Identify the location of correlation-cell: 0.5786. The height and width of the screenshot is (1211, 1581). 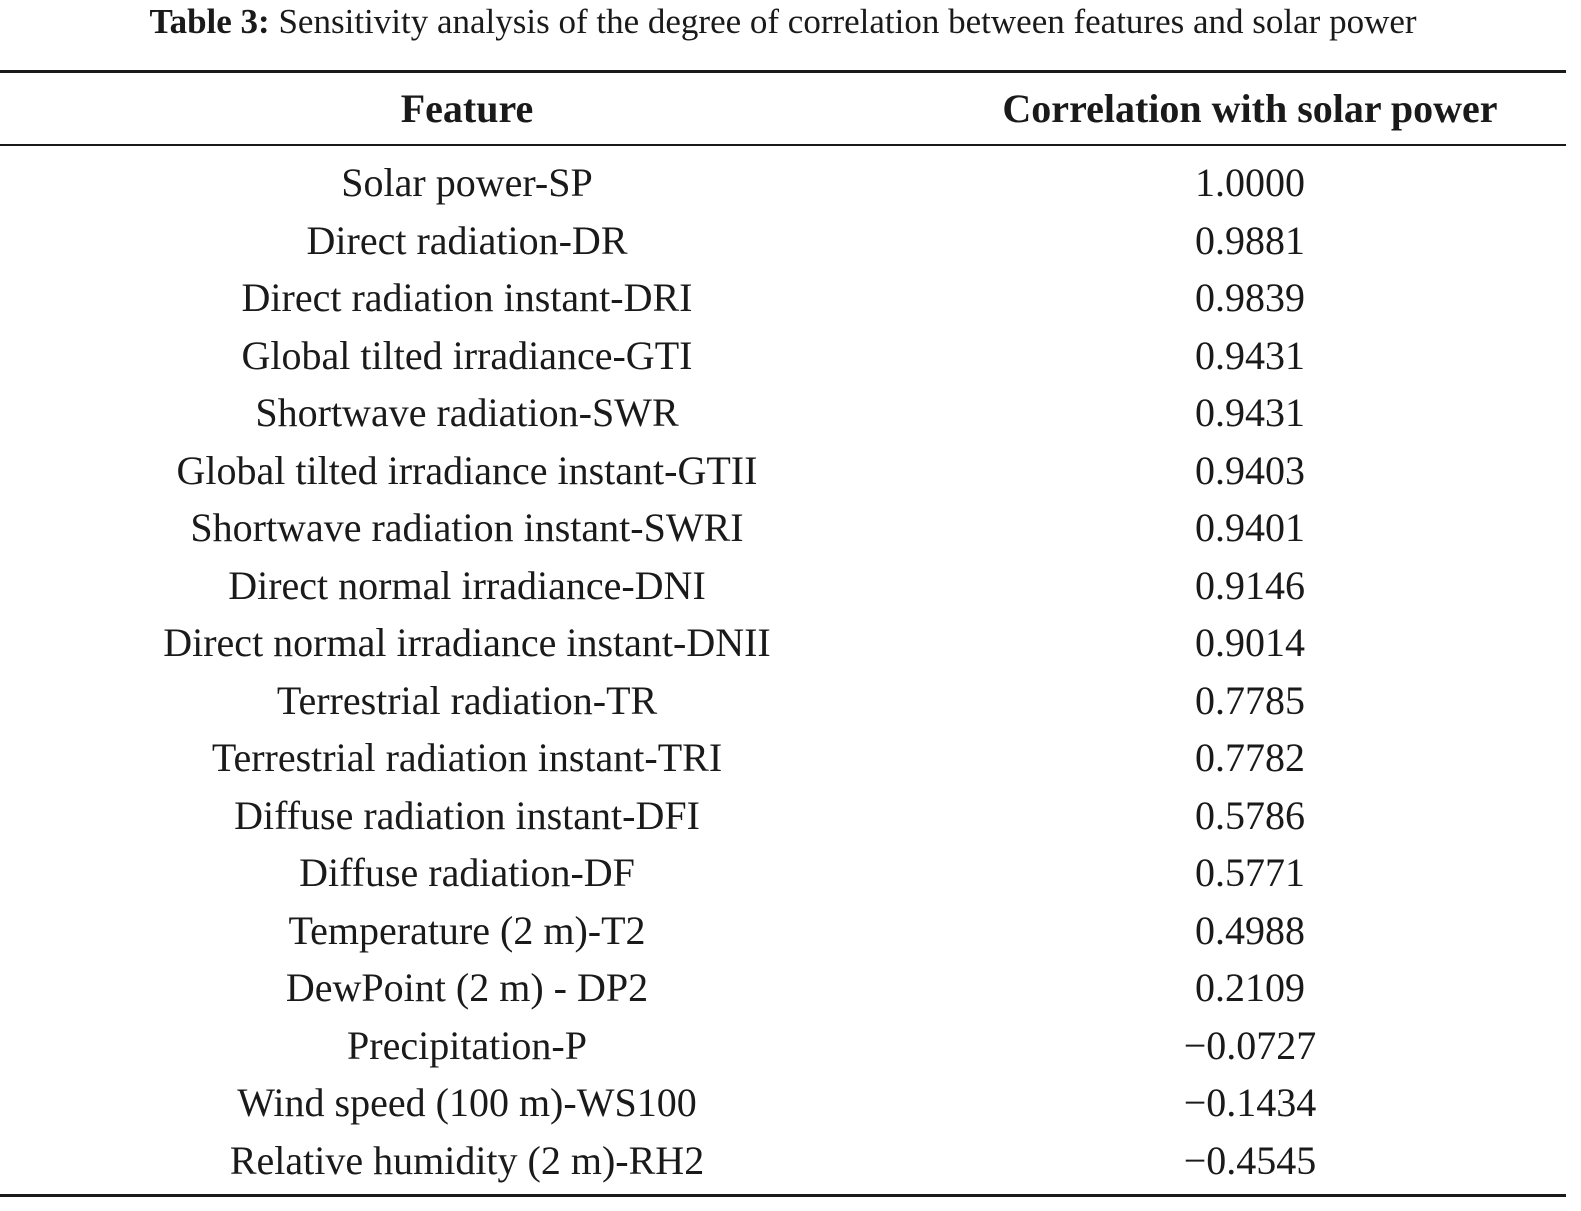
(1250, 815).